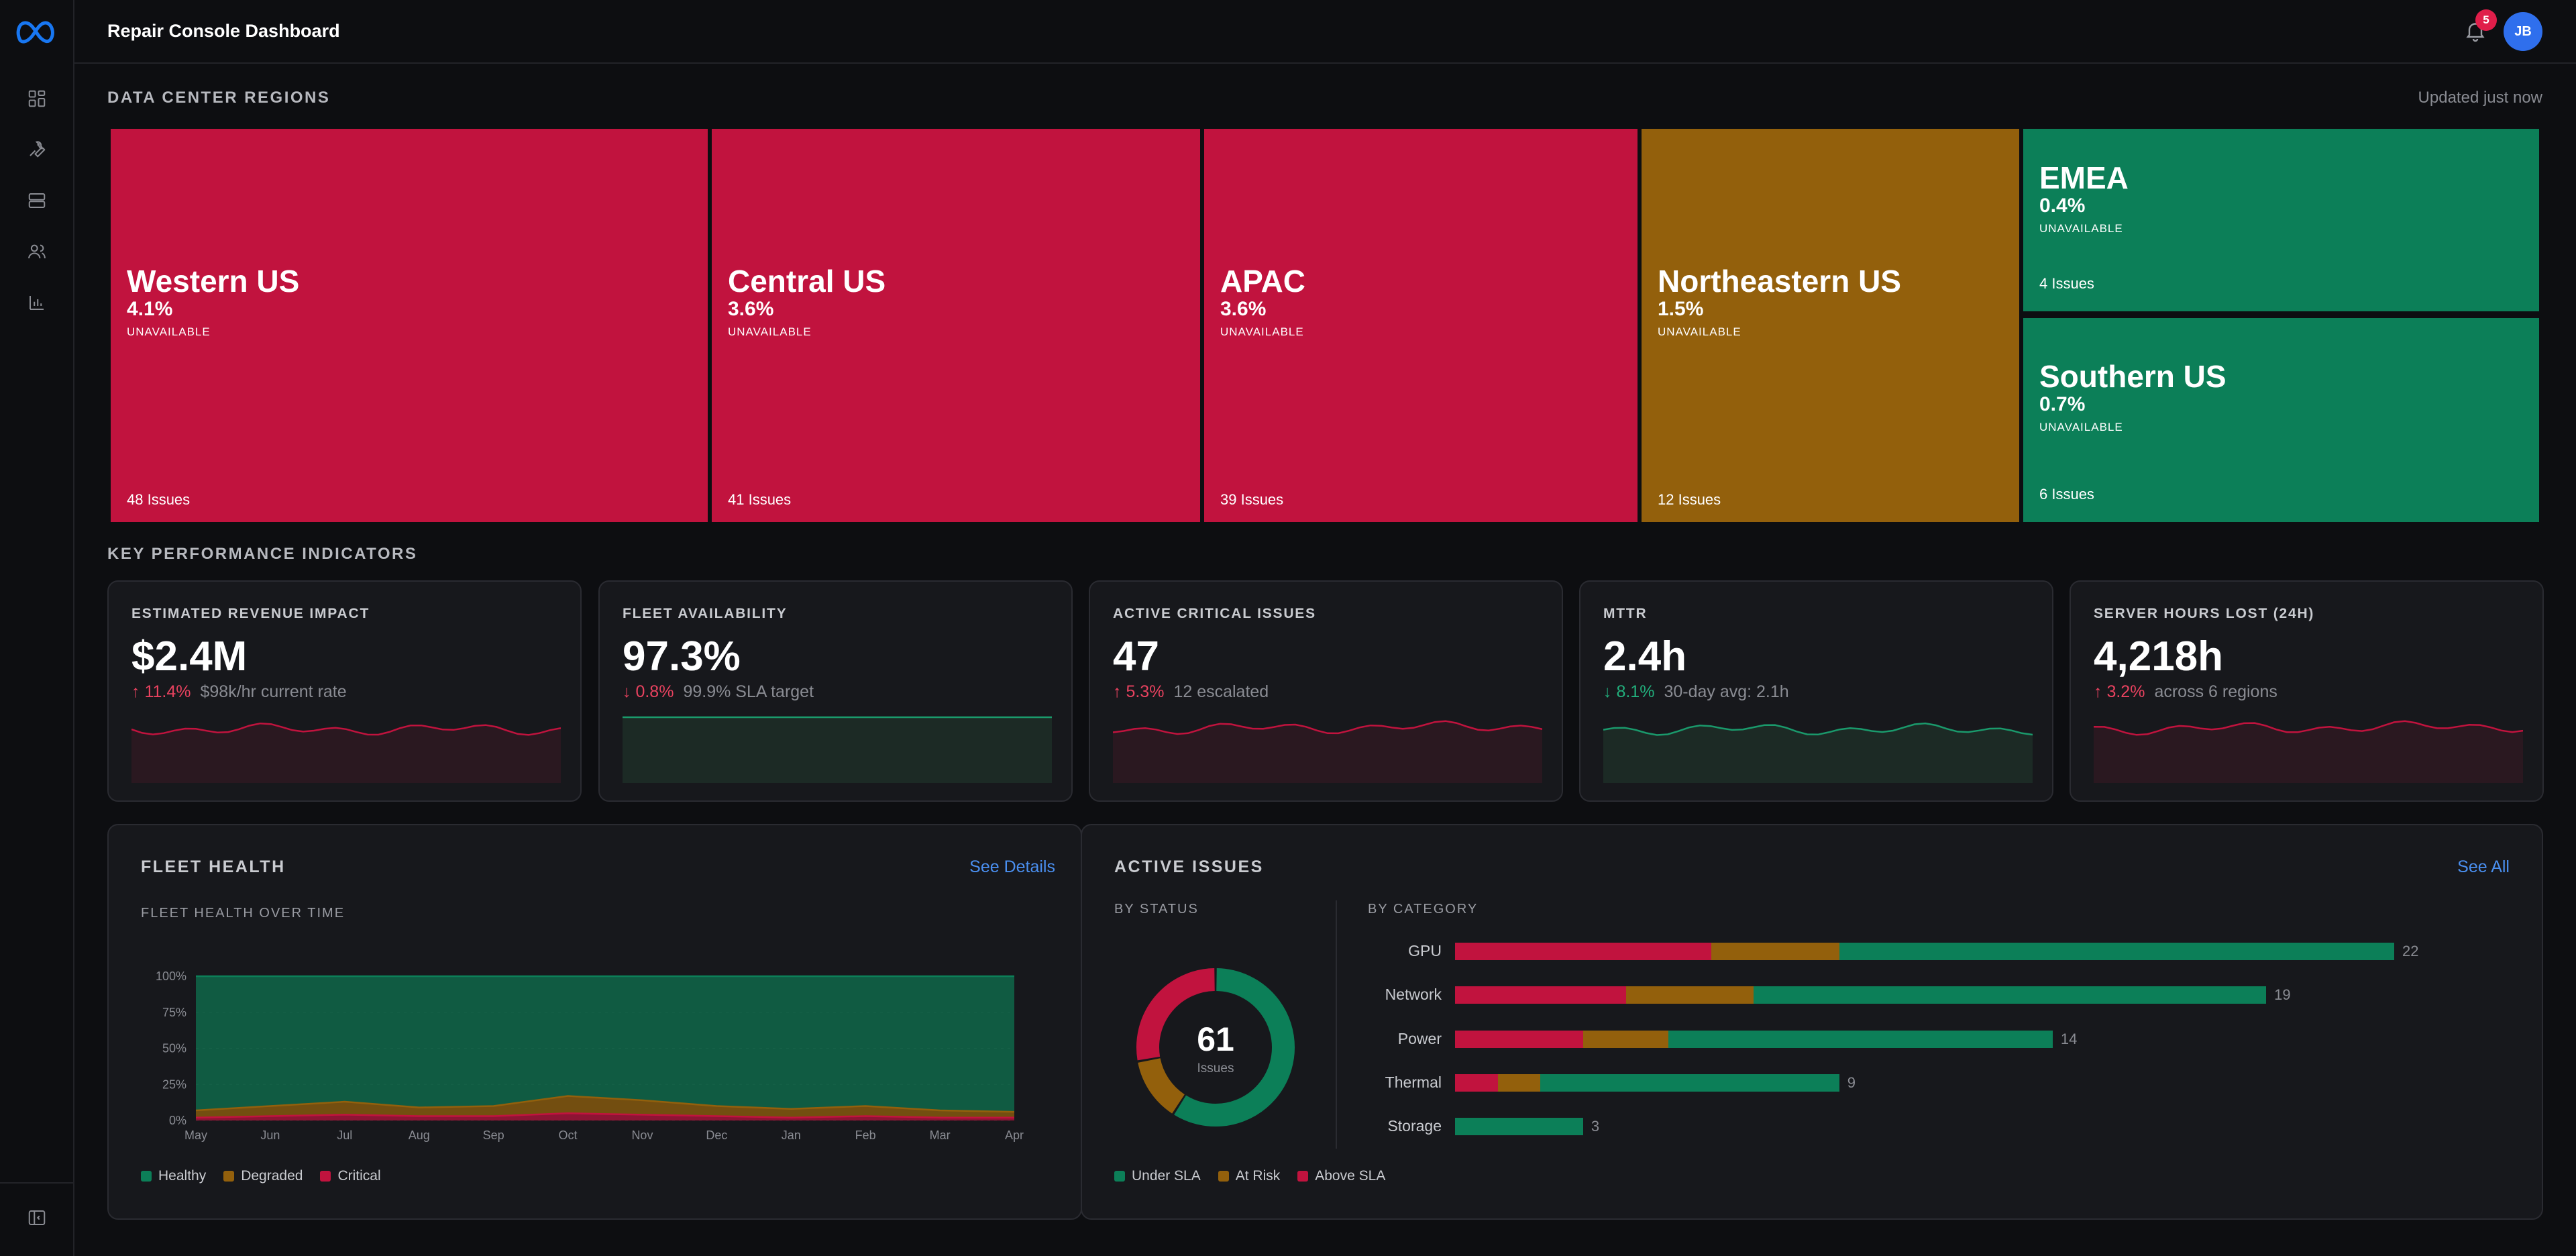  I want to click on fleet-health-title: FLEET HEALTH, so click(213, 866).